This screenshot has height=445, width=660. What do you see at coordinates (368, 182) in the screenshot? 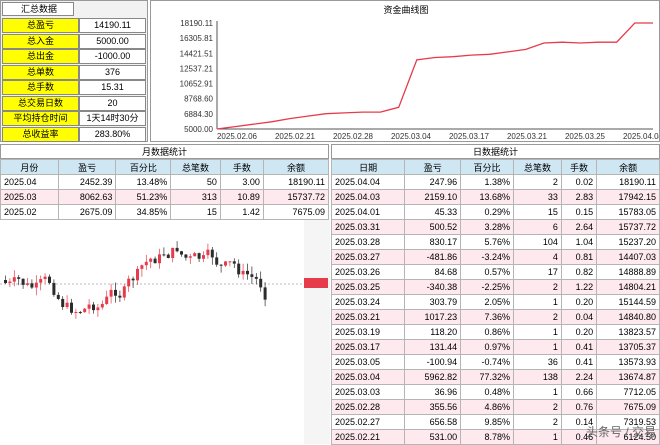
I see `table-cell: 2025.04.04` at bounding box center [368, 182].